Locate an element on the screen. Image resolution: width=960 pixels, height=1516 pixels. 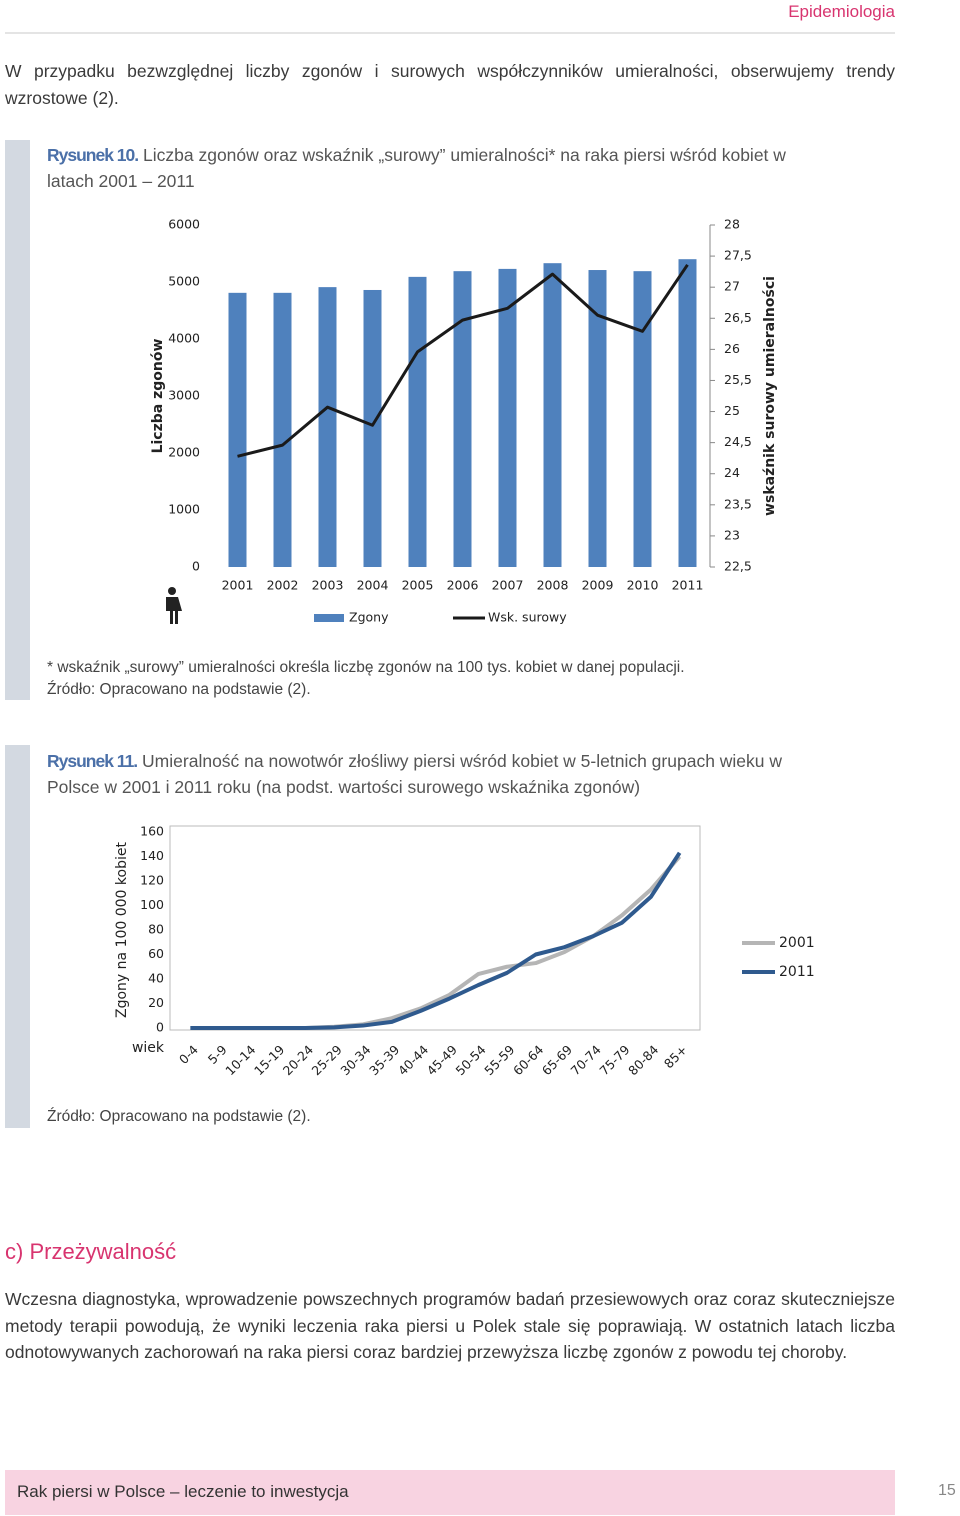
y2-tick-label: 24,5 is located at coordinates (738, 441).